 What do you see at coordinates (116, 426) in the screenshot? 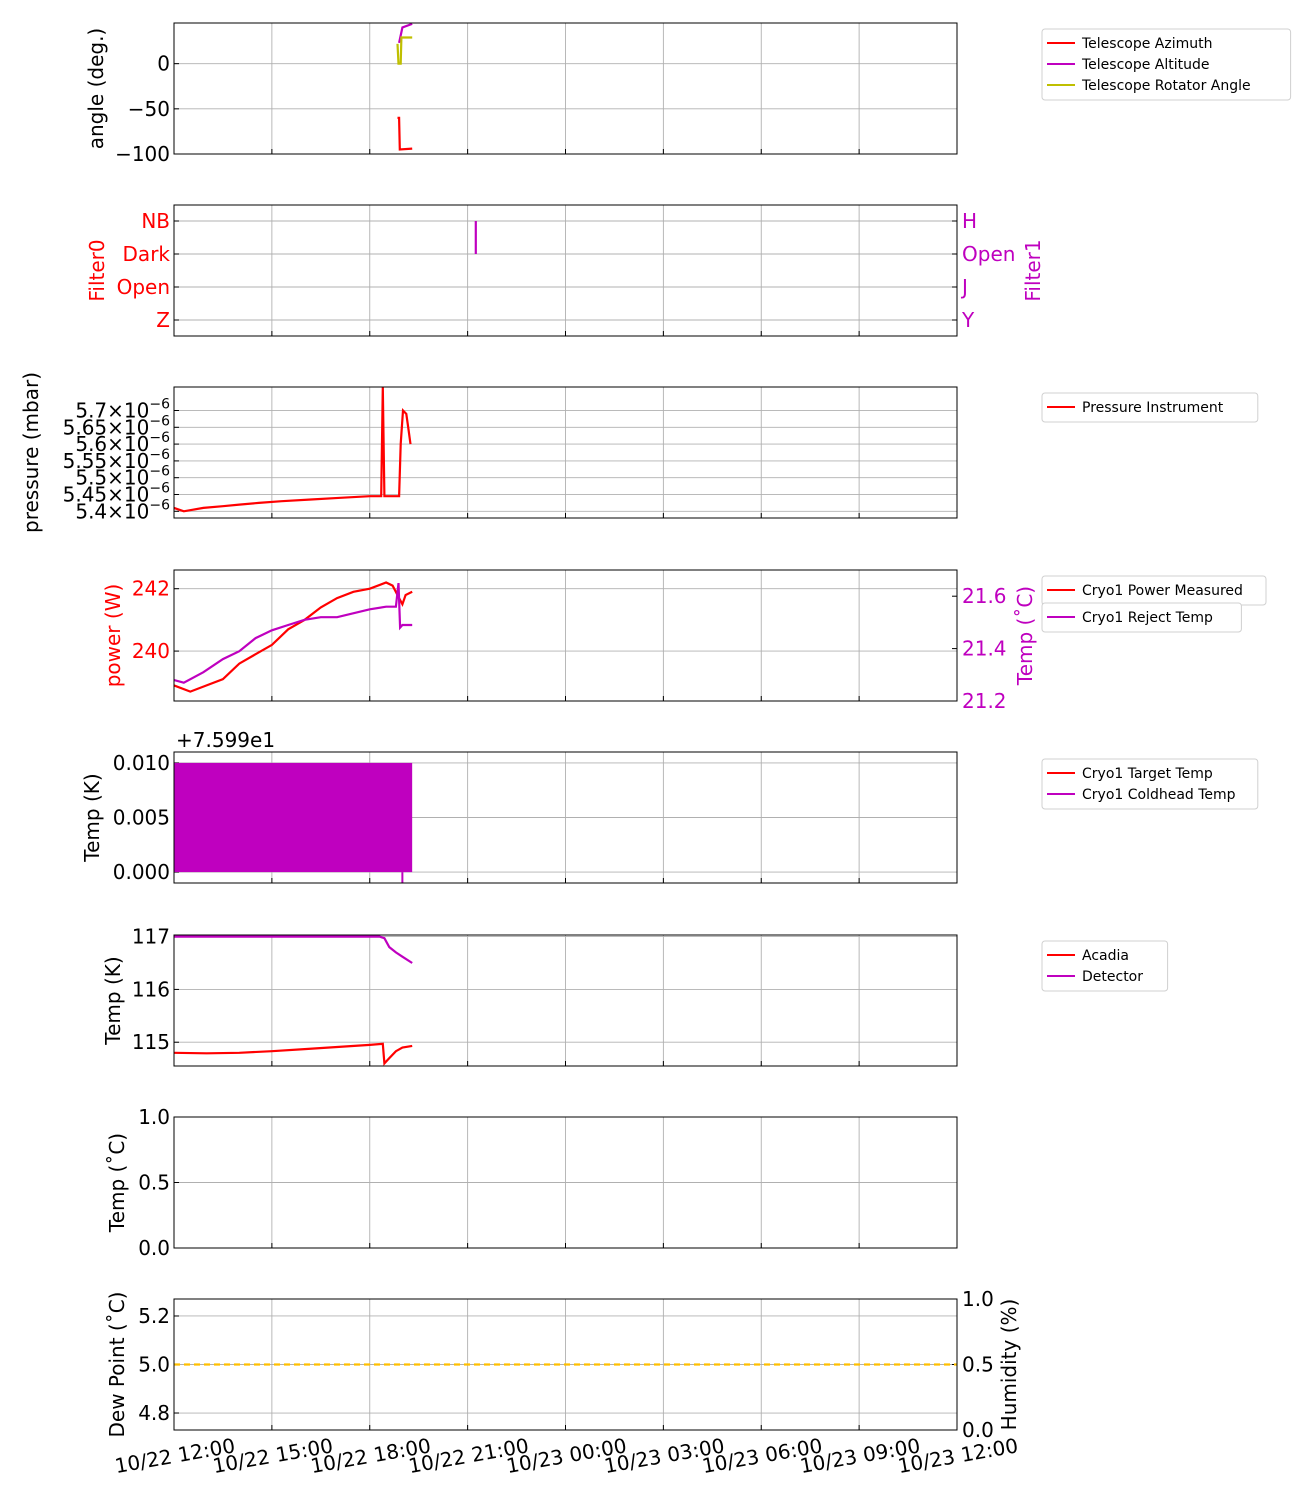
I see `y-tick-label: 5.65×10⁻⁶` at bounding box center [116, 426].